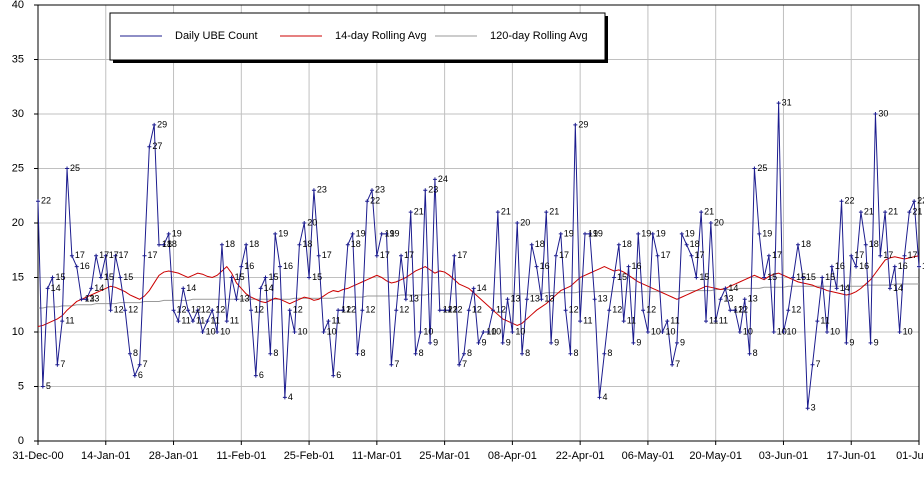 This screenshot has width=924, height=493. Describe the element at coordinates (883, 113) in the screenshot. I see `data-label: 30` at that location.